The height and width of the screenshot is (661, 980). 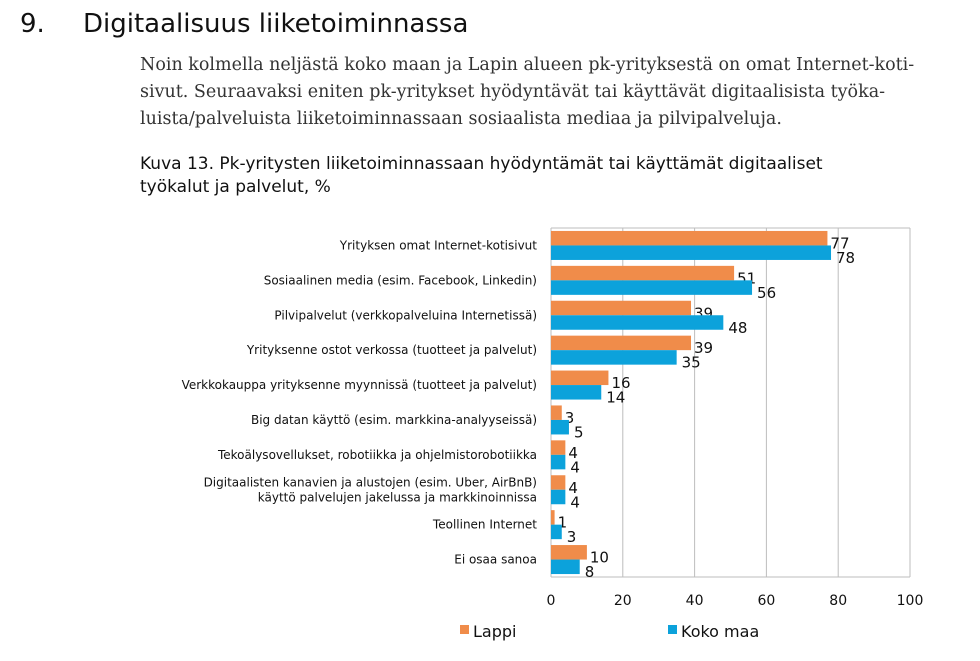 I want to click on section-title: Digitaalisuus liiketoiminnassa, so click(x=276, y=24).